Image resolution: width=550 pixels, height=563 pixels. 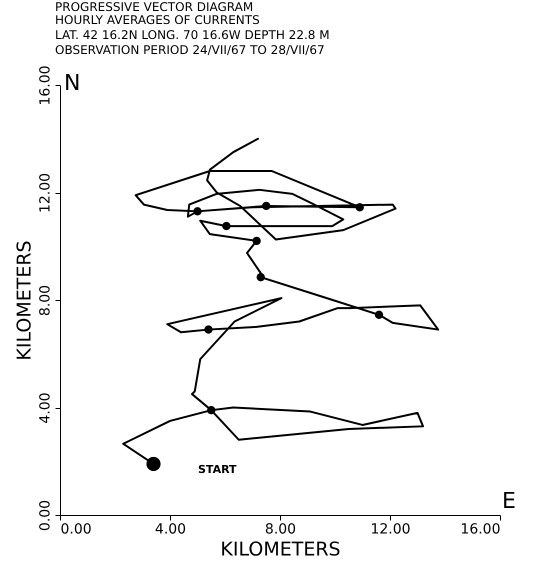 I want to click on y-tick-label: 16.00, so click(x=46, y=85).